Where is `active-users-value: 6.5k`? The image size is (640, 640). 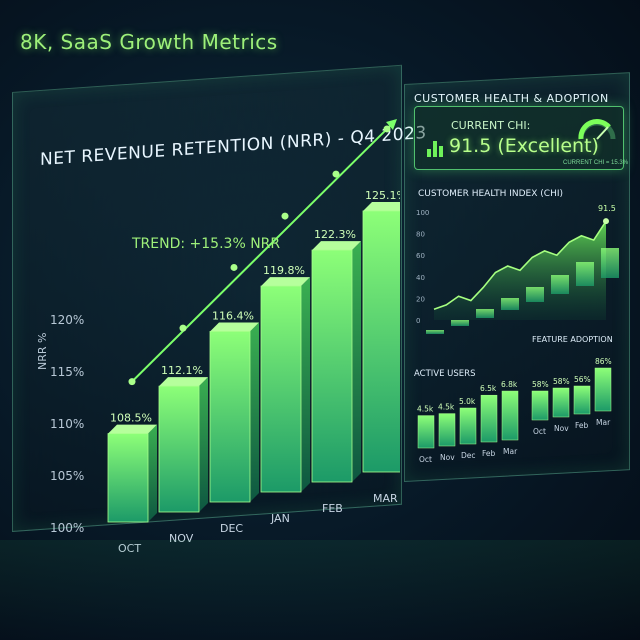
active-users-value: 6.5k is located at coordinates (488, 388).